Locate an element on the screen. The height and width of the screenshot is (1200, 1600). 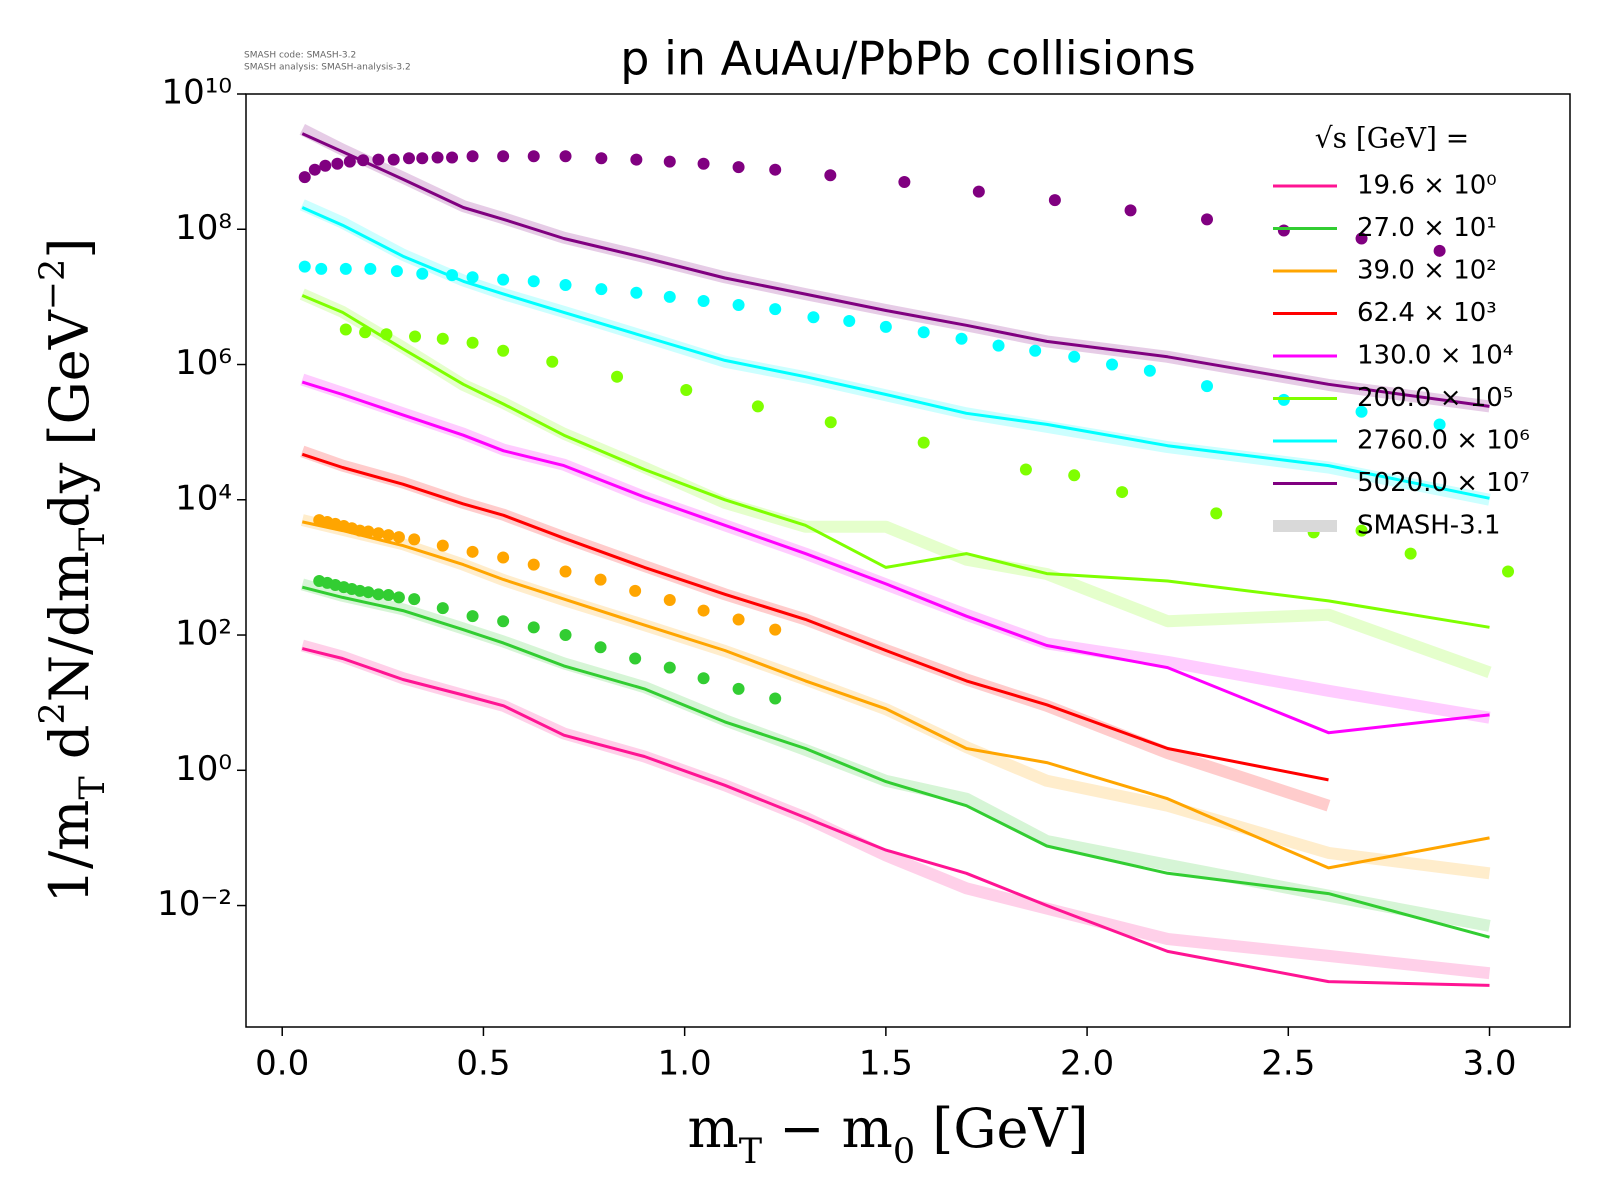
y-tick-label: 10¹⁰ is located at coordinates (196, 93).